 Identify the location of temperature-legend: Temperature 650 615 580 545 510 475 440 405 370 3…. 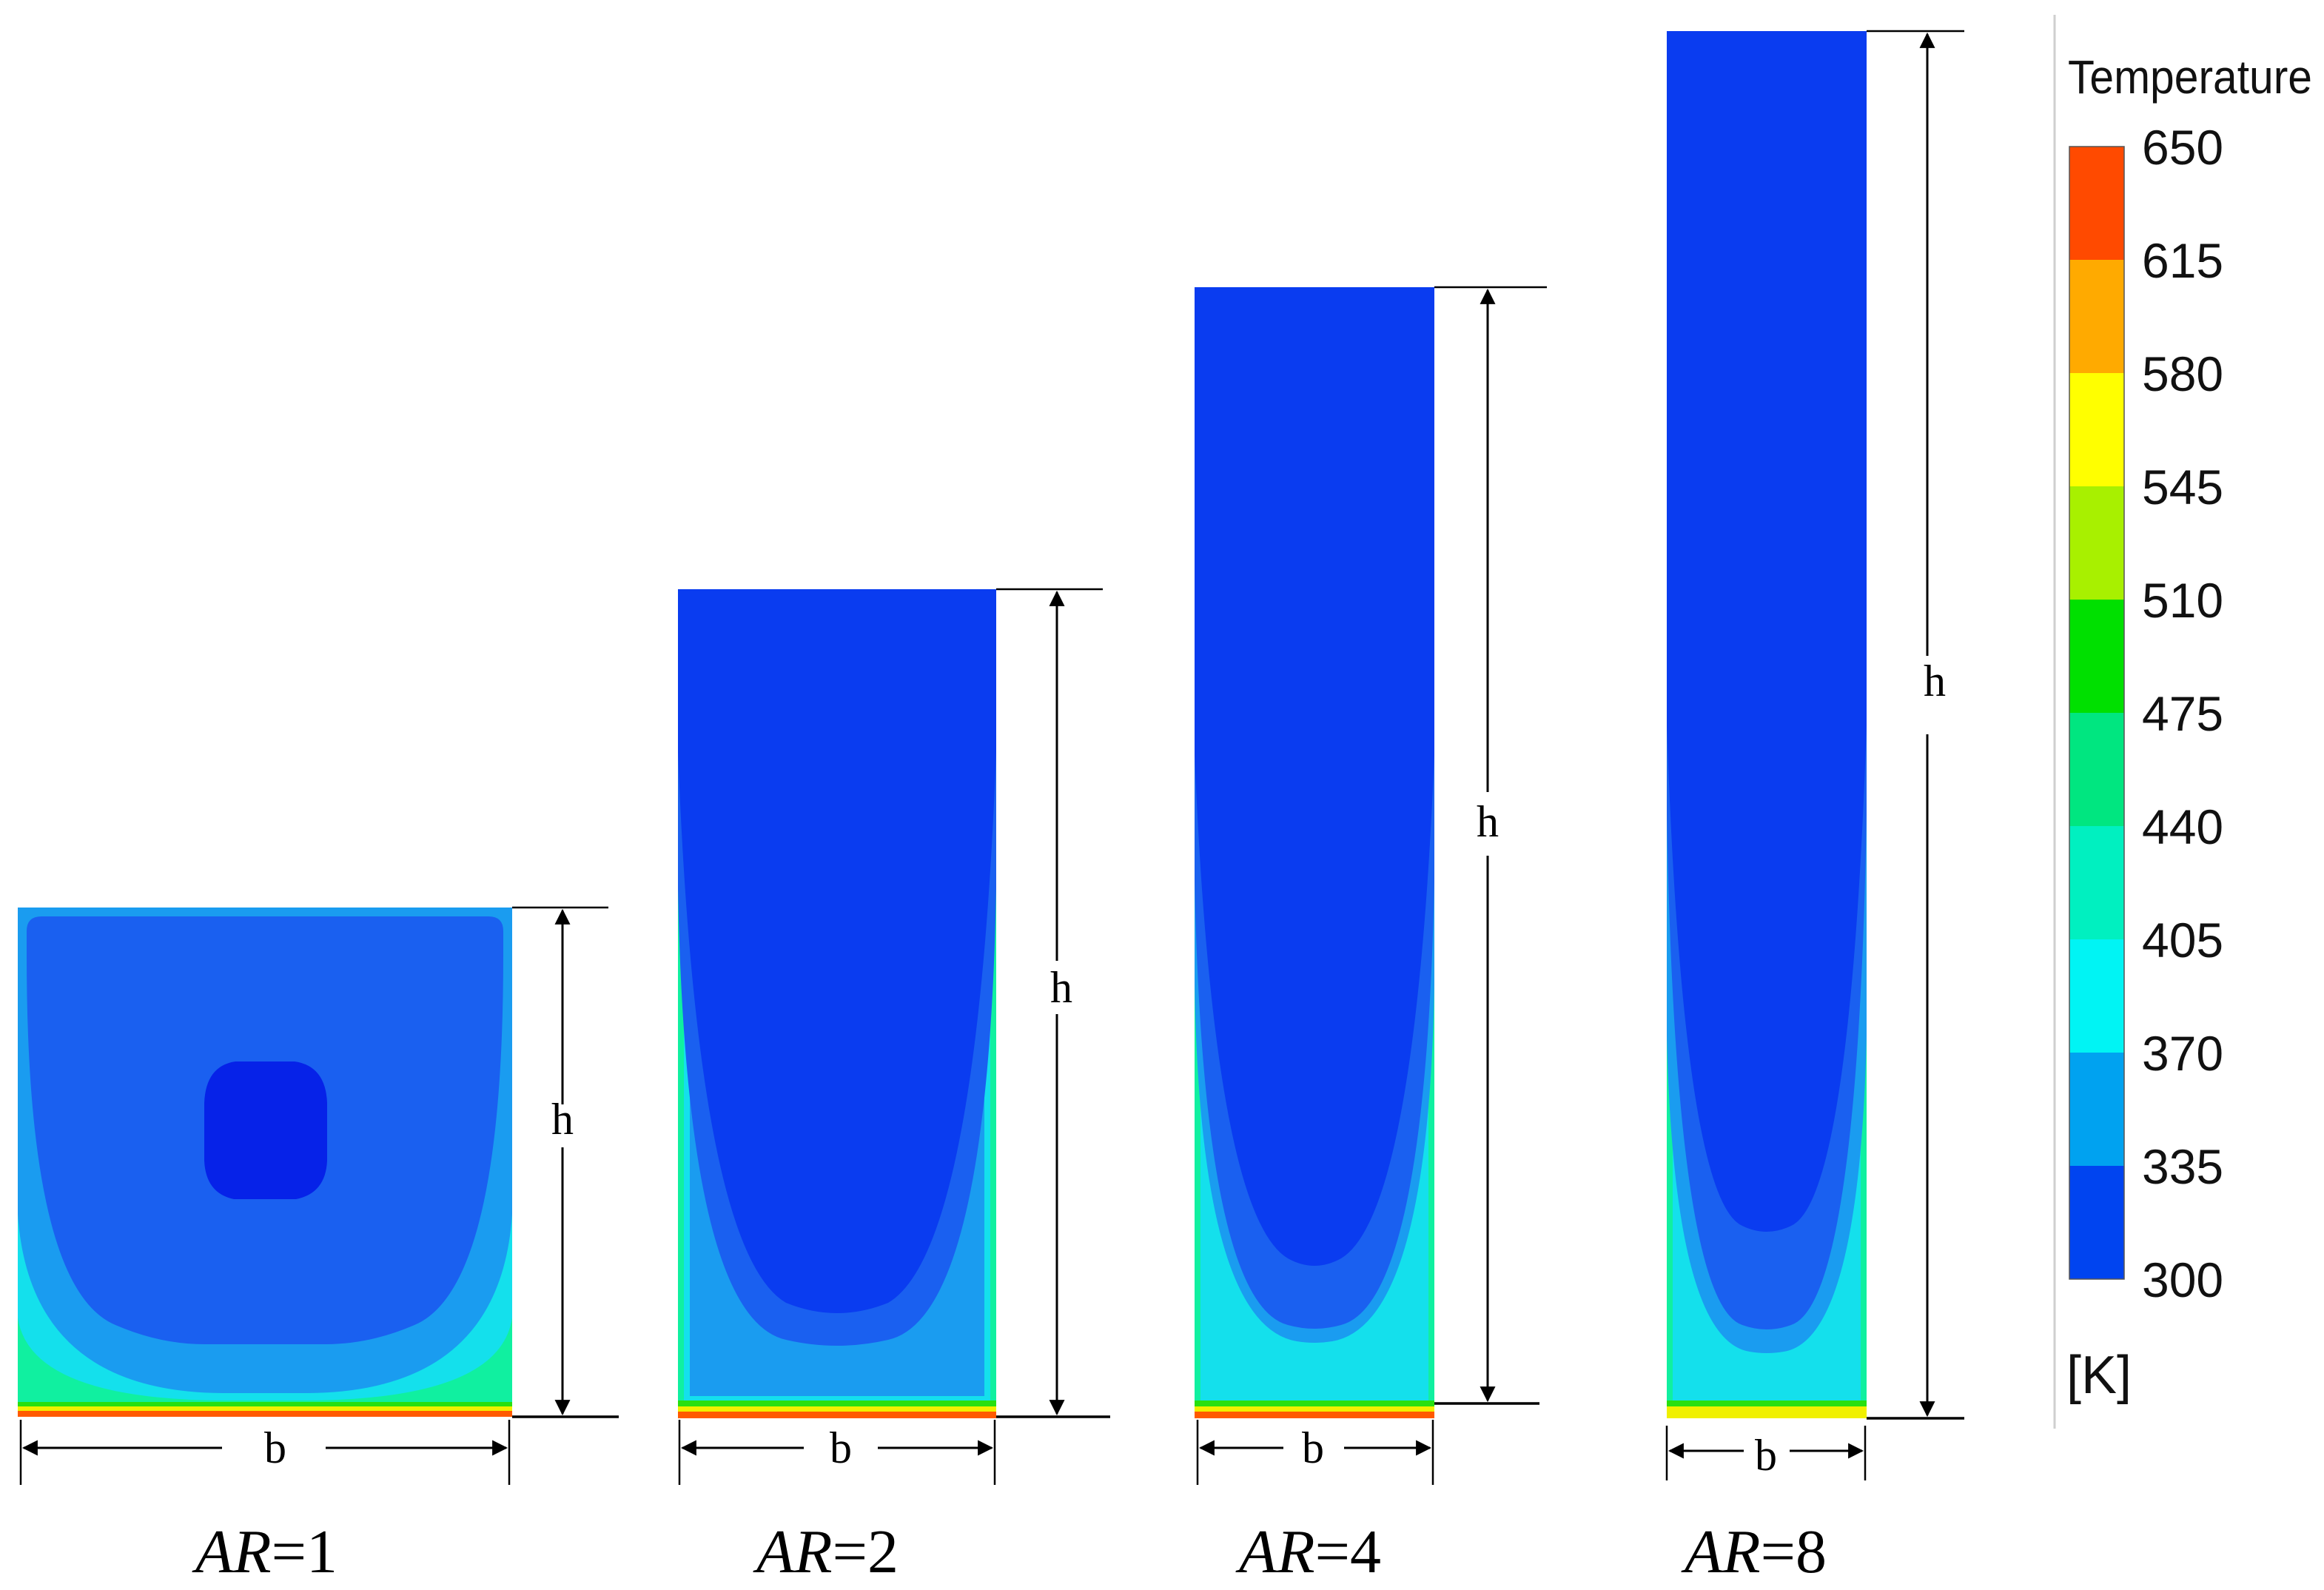
(2189, 727).